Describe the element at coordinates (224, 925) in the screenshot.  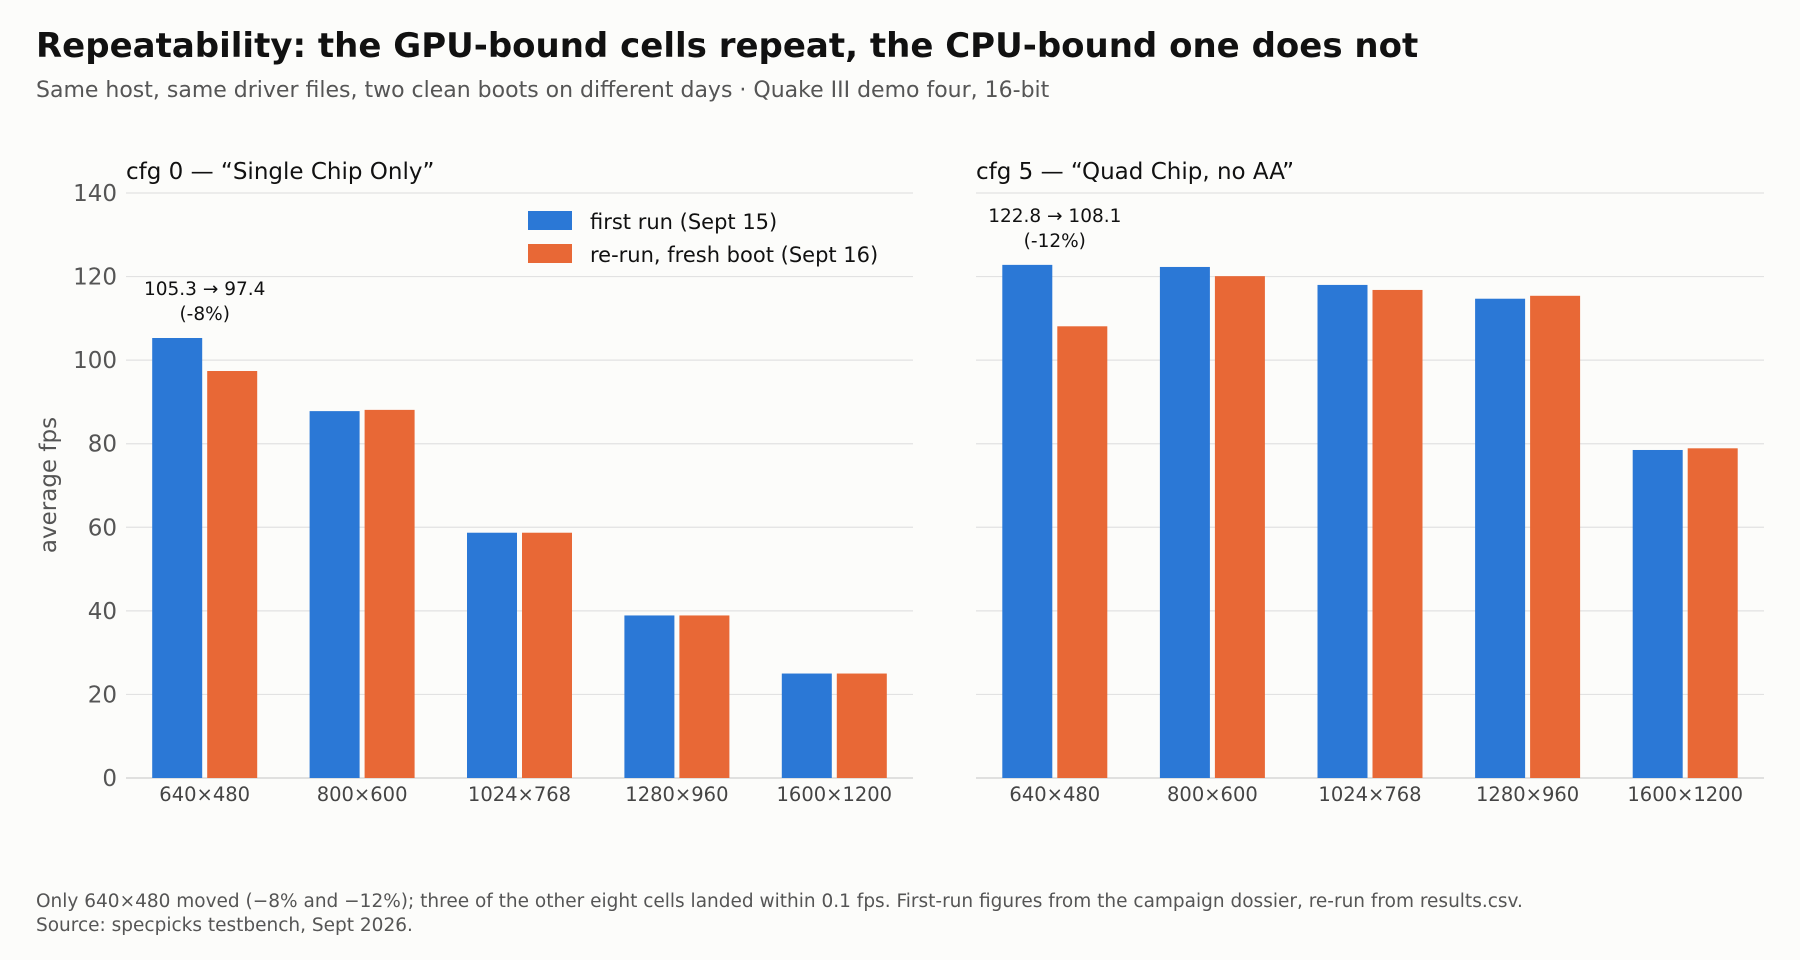
I see `footnote-line-2: Source: specpicks testbench, Sept 2026.` at that location.